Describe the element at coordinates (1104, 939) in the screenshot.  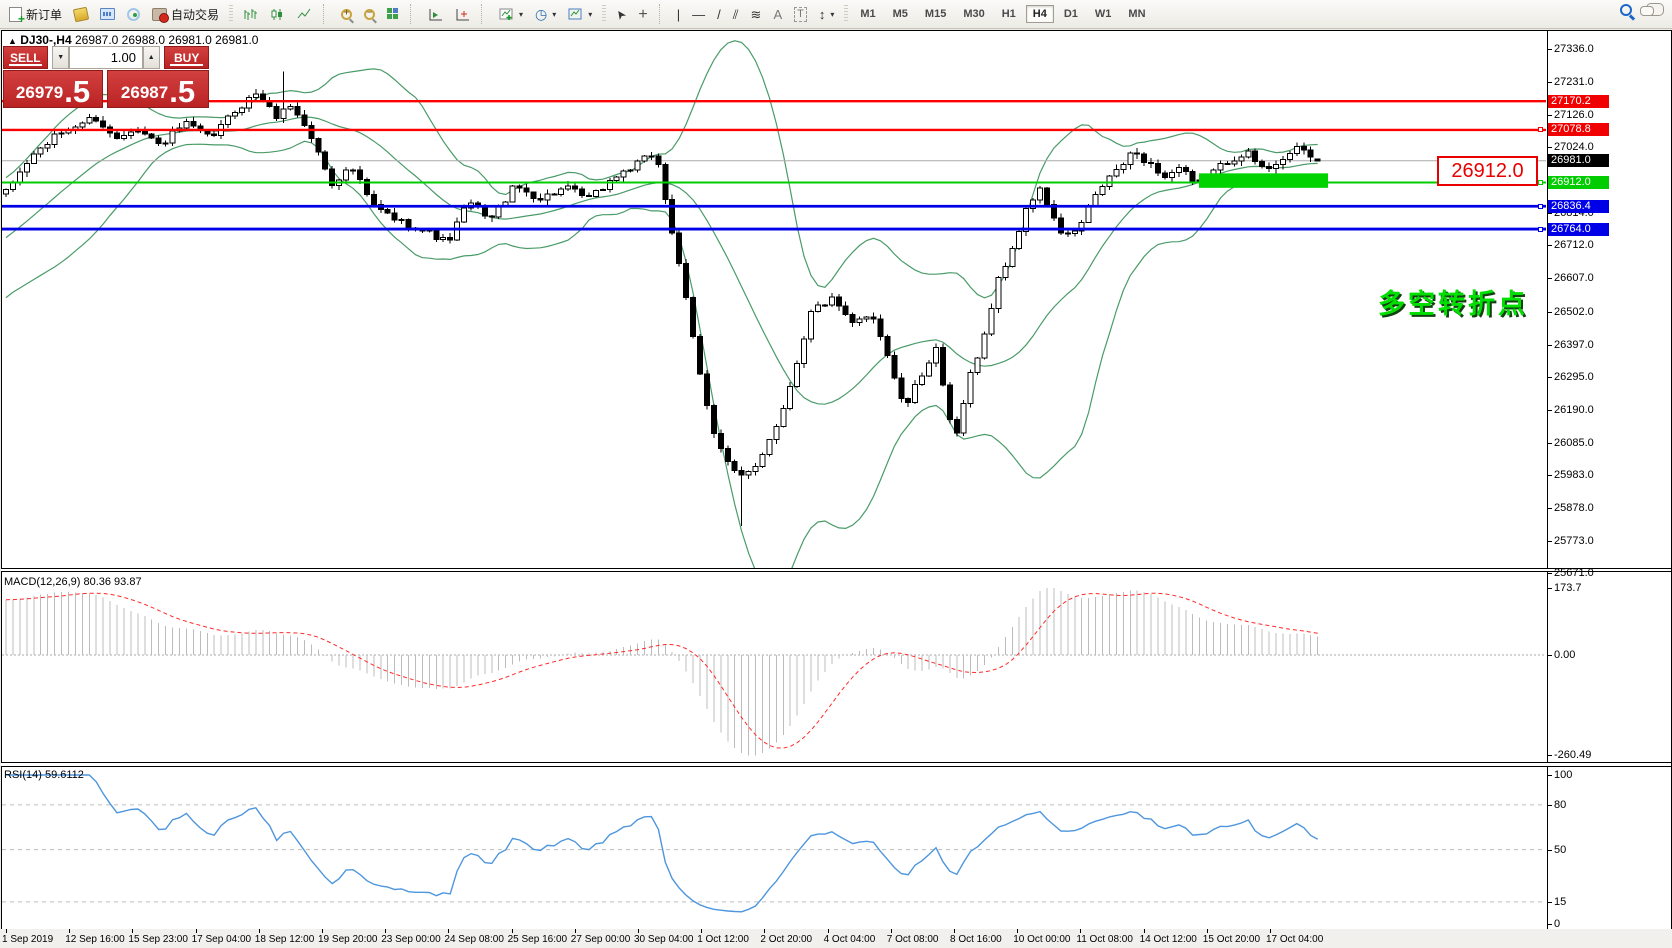
I see `time-axis-label: 11 Oct 08:00` at that location.